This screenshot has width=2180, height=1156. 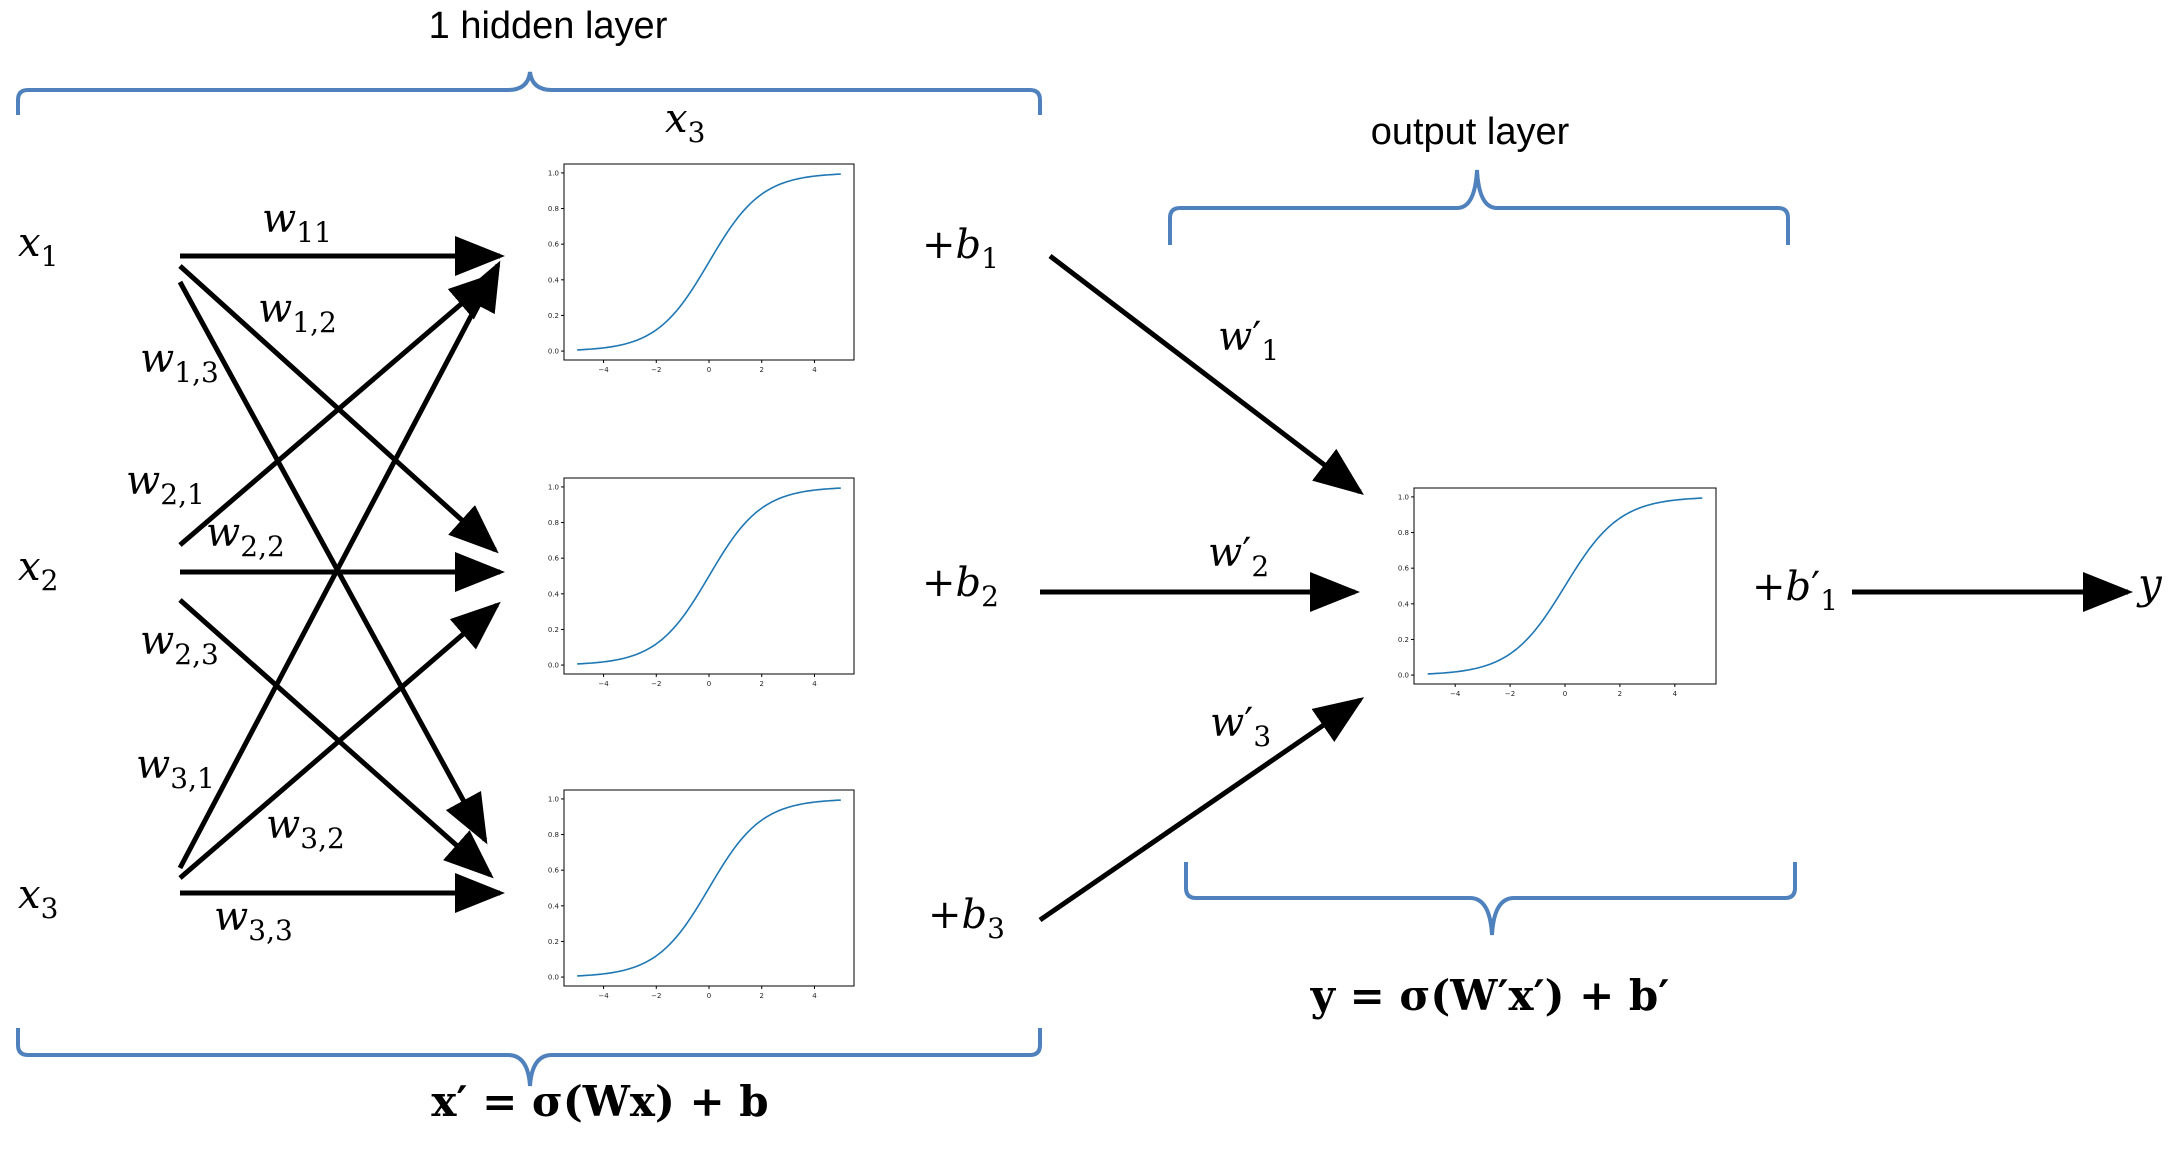 What do you see at coordinates (529, 93) in the screenshot?
I see `hidden-layer-top-brace` at bounding box center [529, 93].